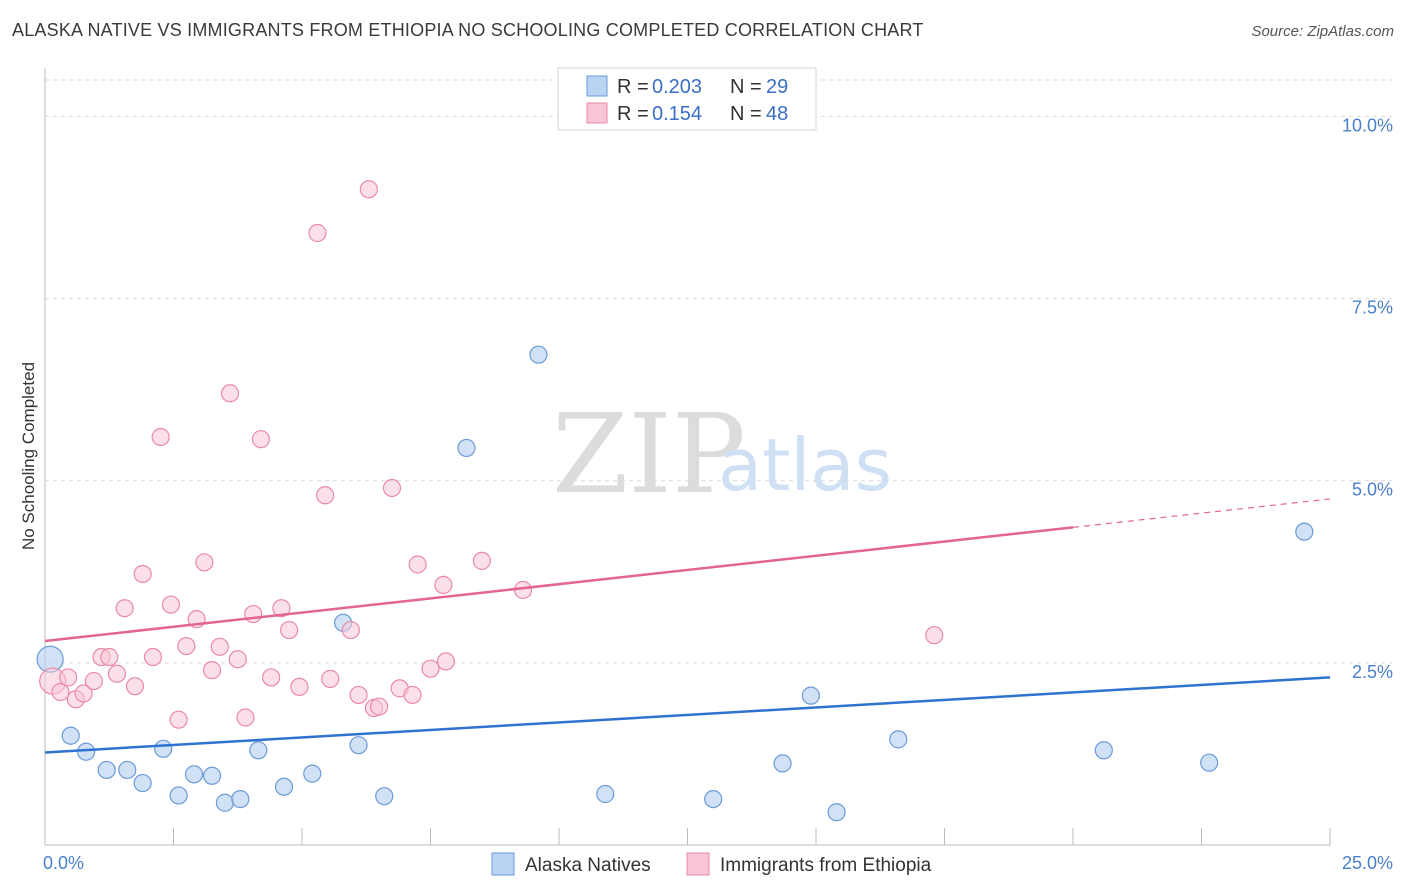  What do you see at coordinates (687, 715) in the screenshot?
I see `alaska-native-trendline` at bounding box center [687, 715].